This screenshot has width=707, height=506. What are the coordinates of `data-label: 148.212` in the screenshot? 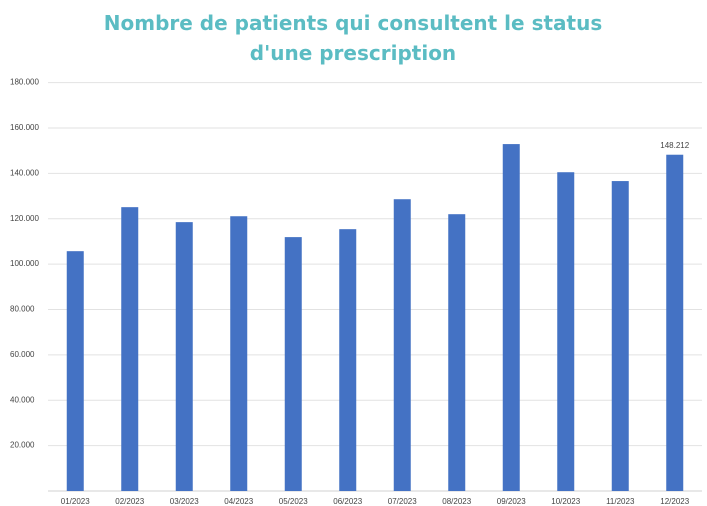 It's located at (674, 145).